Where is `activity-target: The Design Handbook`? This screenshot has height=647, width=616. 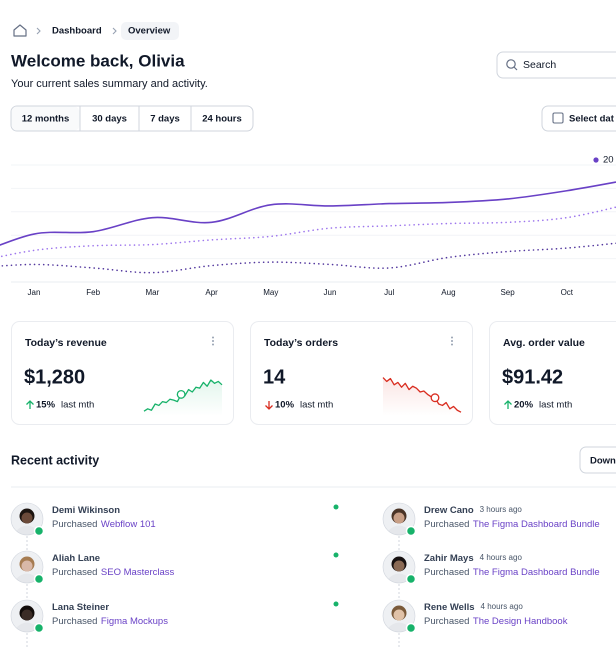
activity-target: The Design Handbook is located at coordinates (520, 621).